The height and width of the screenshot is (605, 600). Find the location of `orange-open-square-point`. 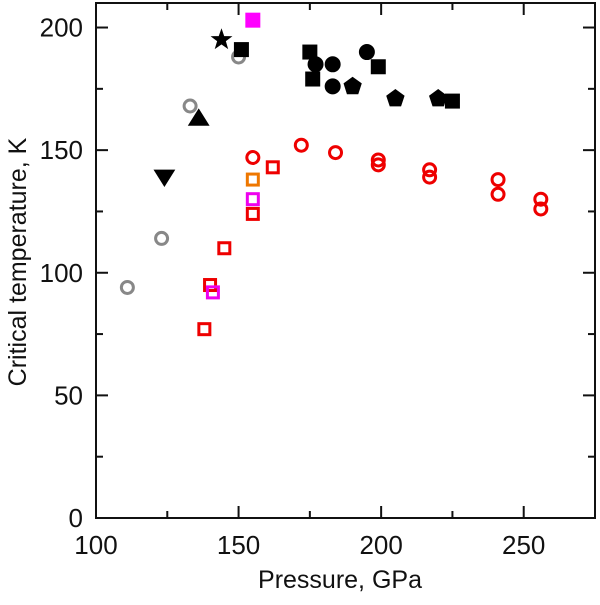

orange-open-square-point is located at coordinates (252, 179).